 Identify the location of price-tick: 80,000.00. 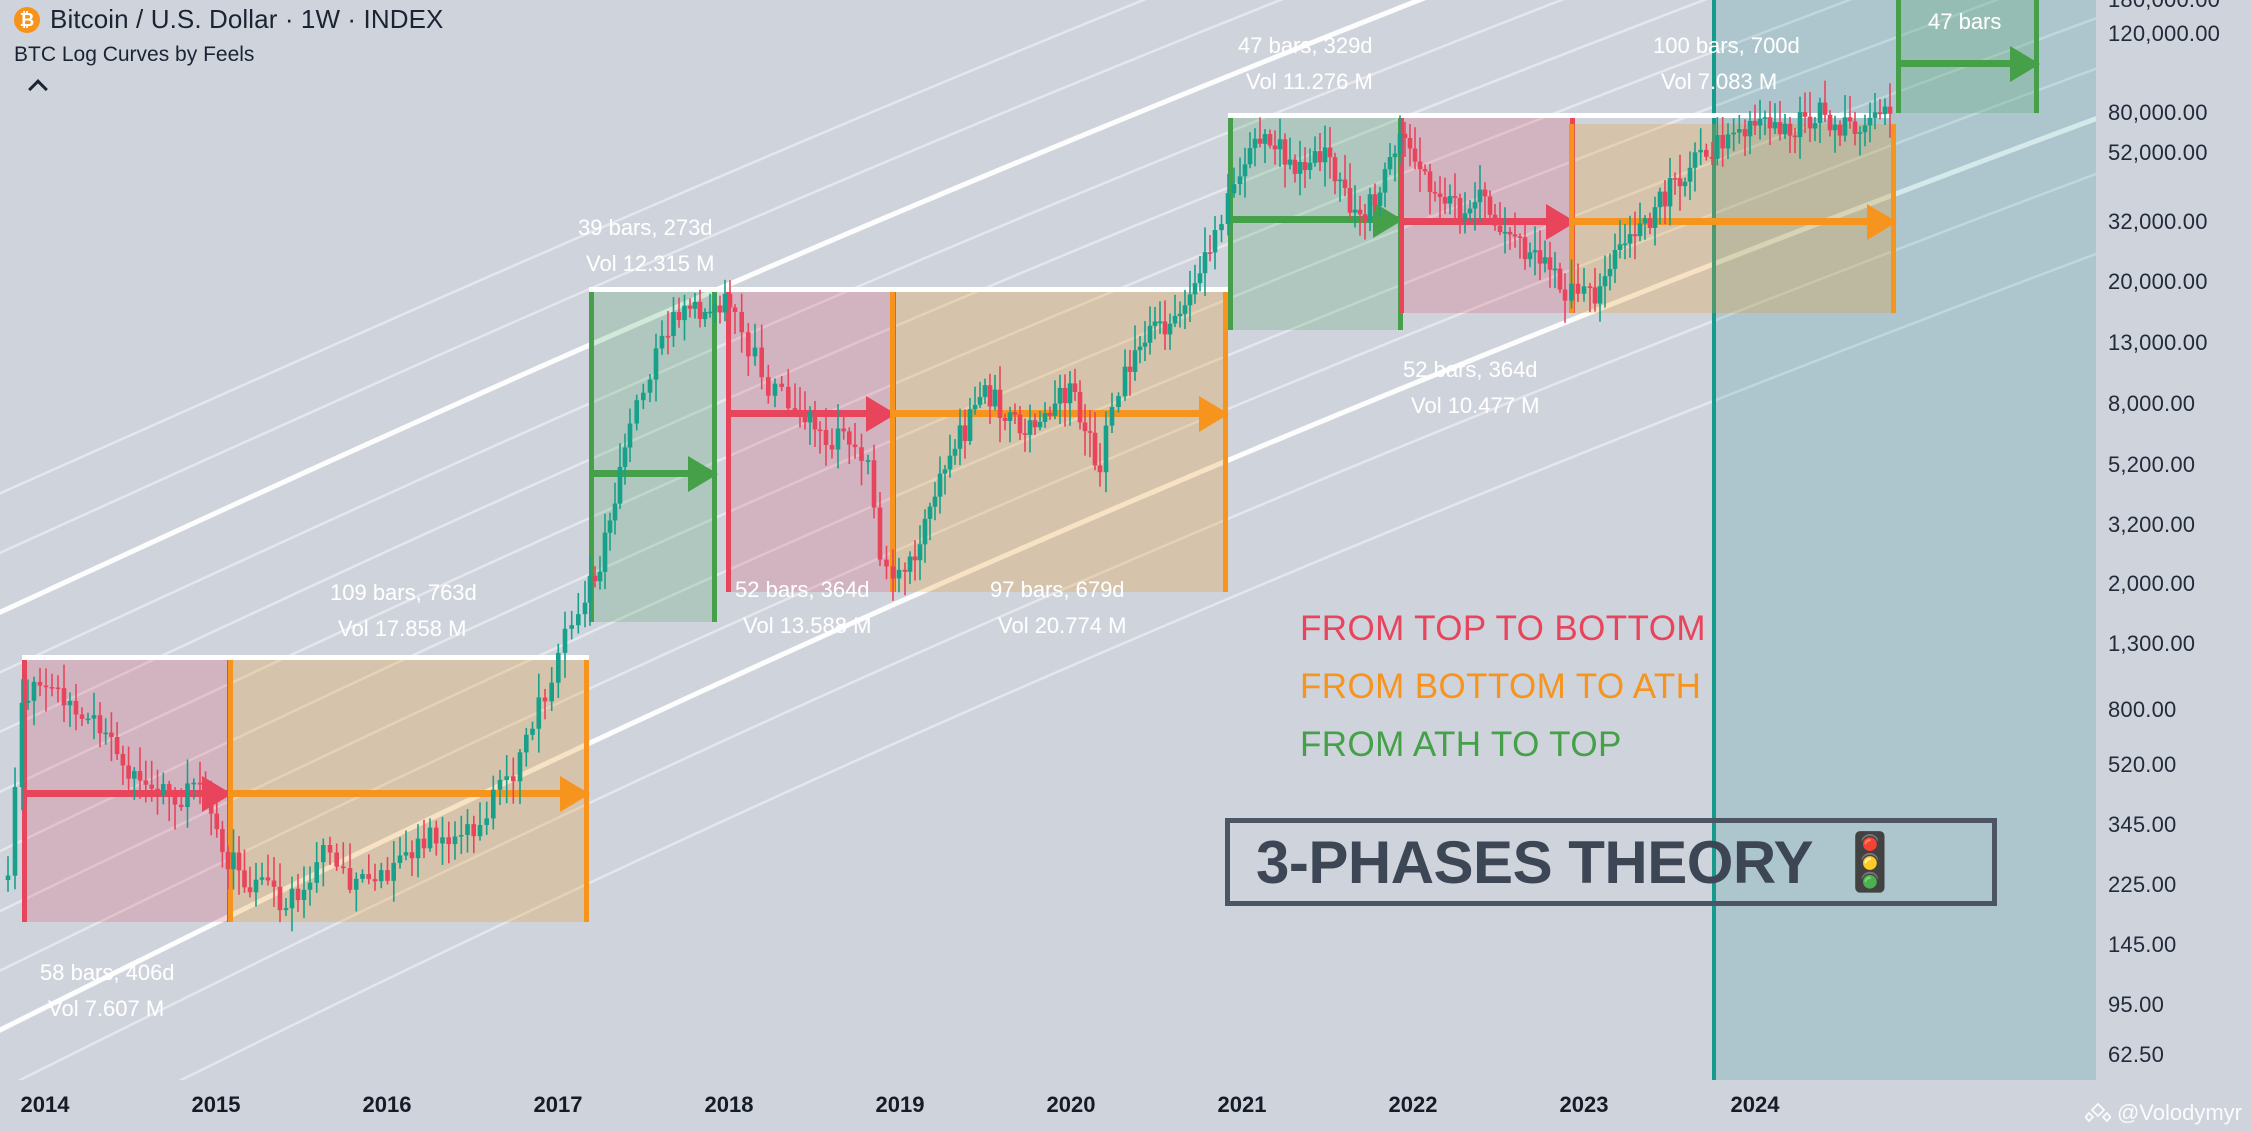
(2158, 112).